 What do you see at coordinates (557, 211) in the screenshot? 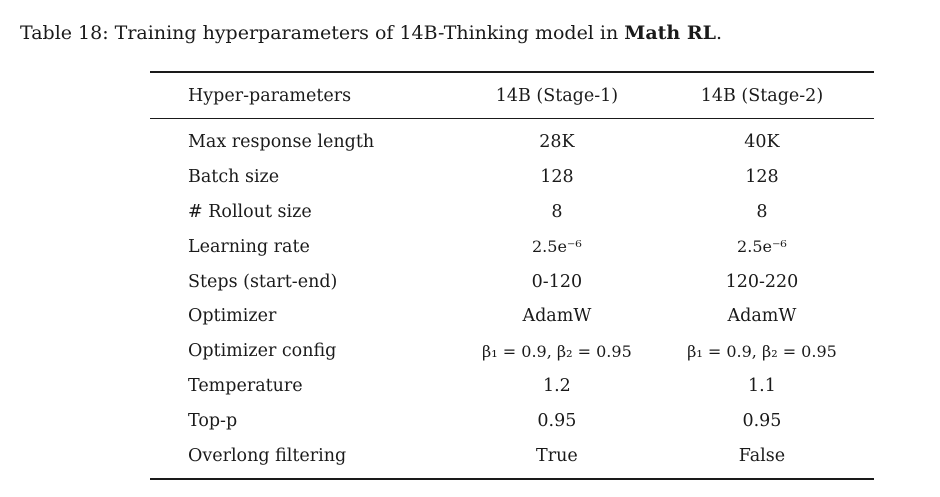
I see `row-stage-1-value: 8` at bounding box center [557, 211].